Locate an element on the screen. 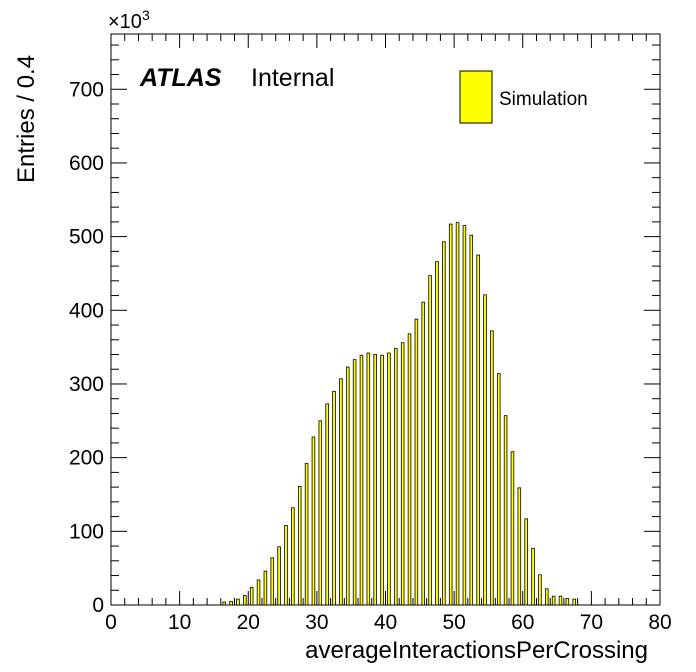  y-tick-label: 500 is located at coordinates (86, 237).